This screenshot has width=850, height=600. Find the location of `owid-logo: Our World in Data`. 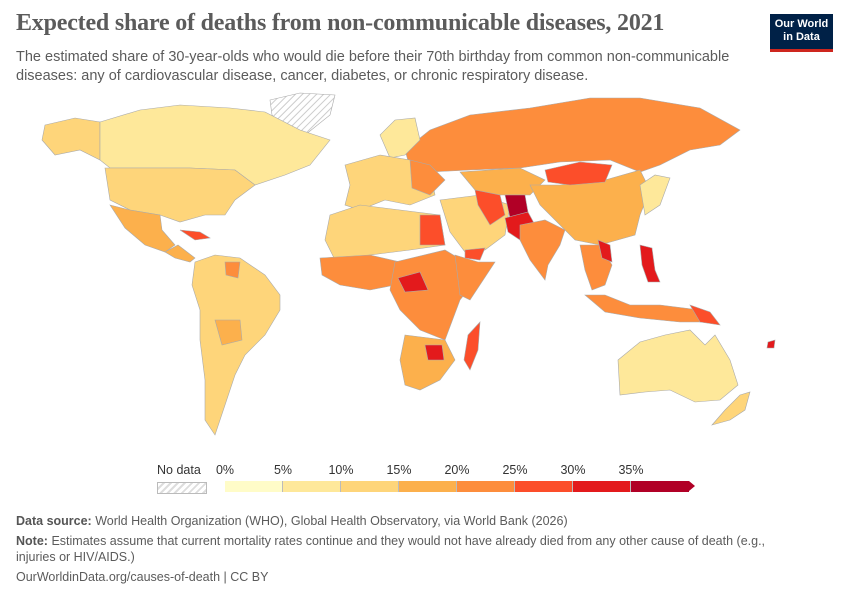

owid-logo: Our World in Data is located at coordinates (801, 33).